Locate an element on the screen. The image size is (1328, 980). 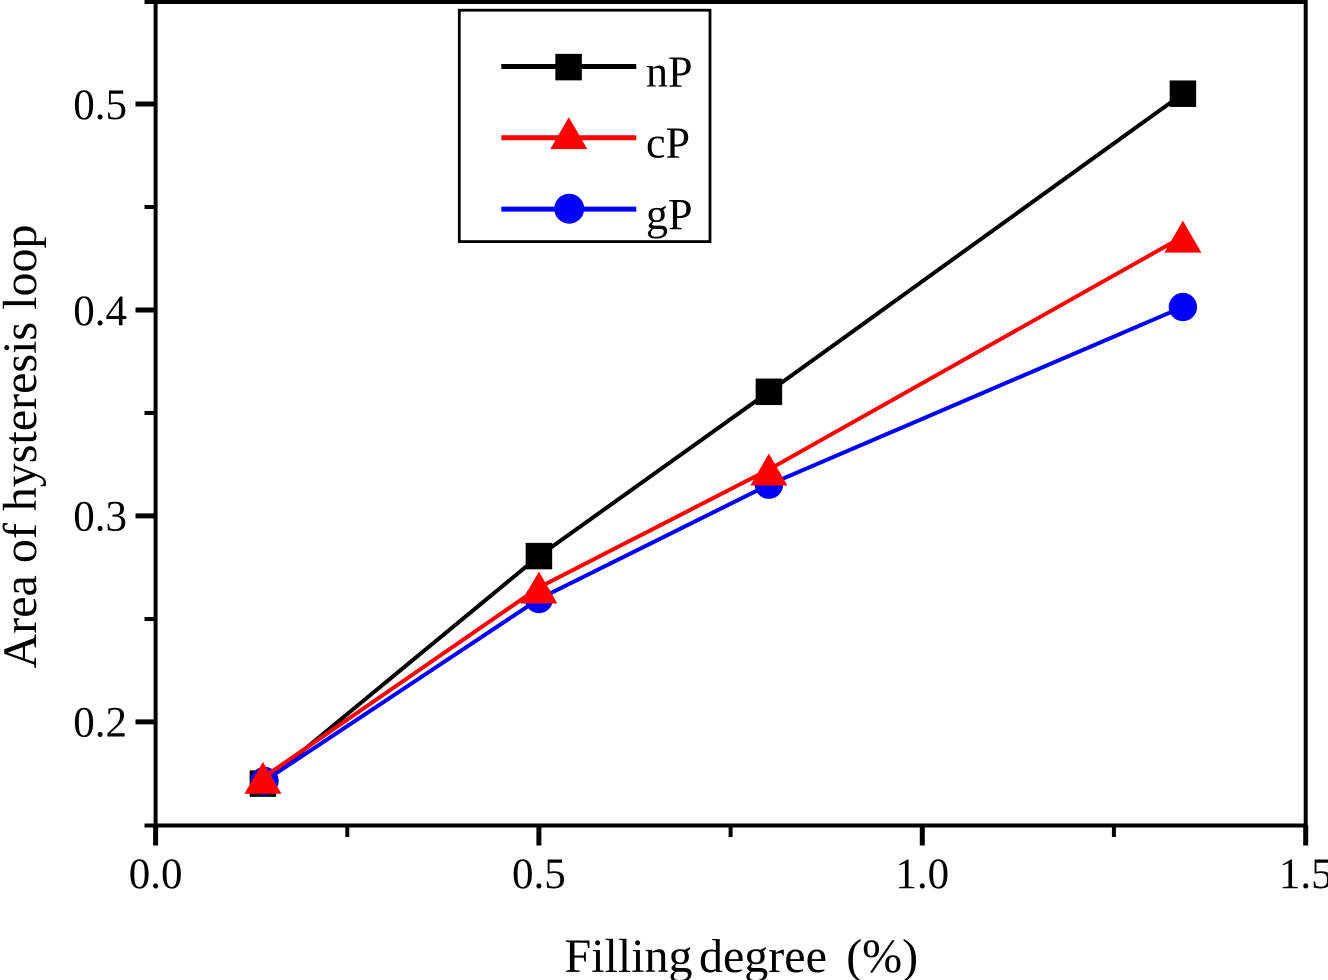
svg-text: gP is located at coordinates (669, 214).